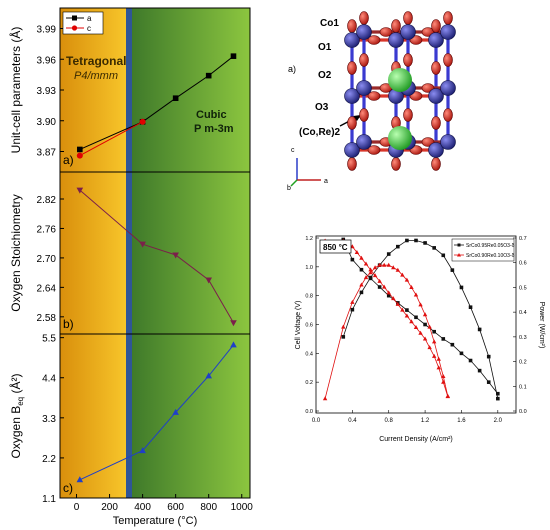 The width and height of the screenshot is (550, 530). Describe the element at coordinates (96, 61) in the screenshot. I see `tetragonal-label: Tetragonal` at that location.